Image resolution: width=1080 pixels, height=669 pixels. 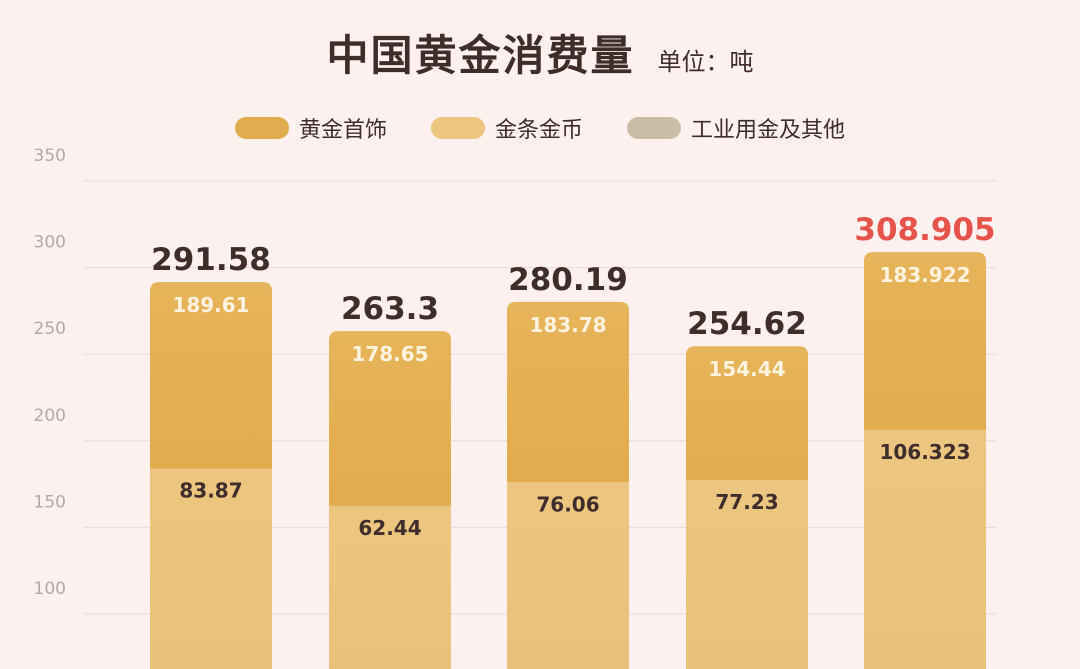 I want to click on y-tick-label: 350, so click(x=50, y=156).